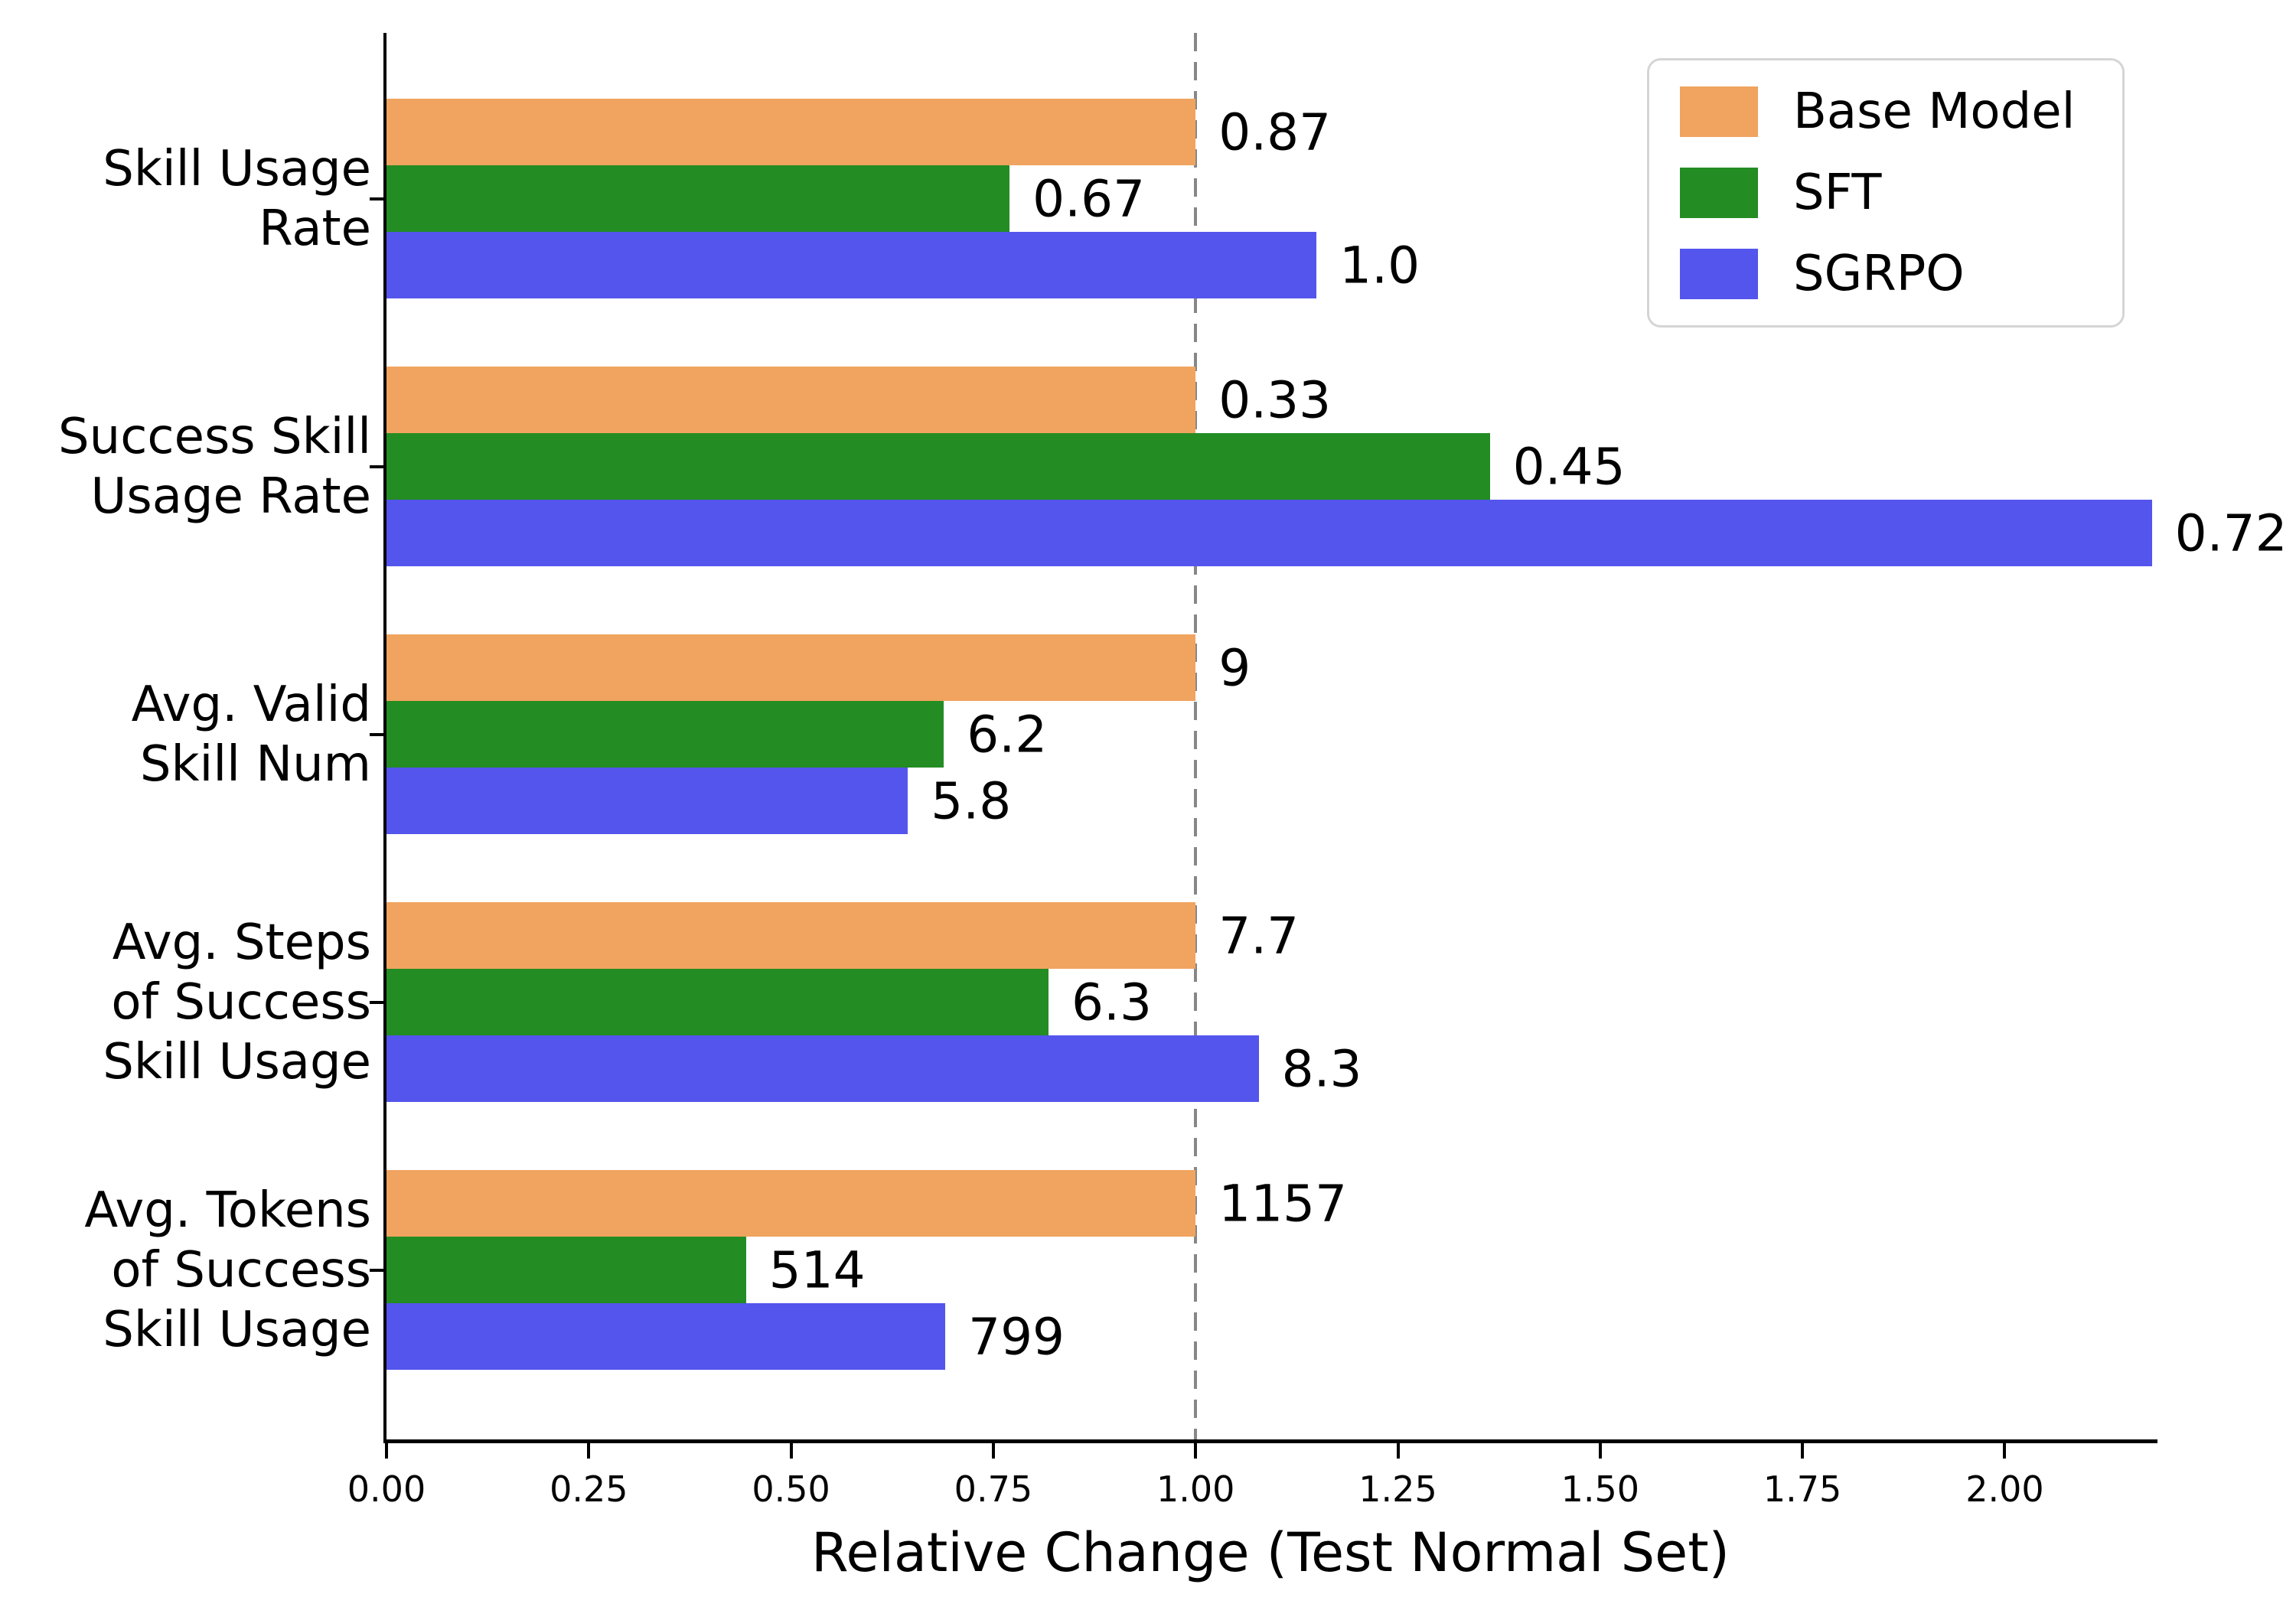 This screenshot has height=1607, width=2296. Describe the element at coordinates (237, 1002) in the screenshot. I see `y-axis-category-label: Avg. Steps of Success Skill Usage` at that location.